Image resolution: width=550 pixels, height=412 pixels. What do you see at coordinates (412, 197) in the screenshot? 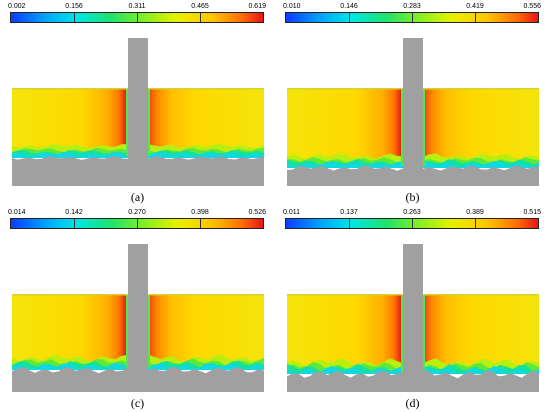
I see `panel-caption: (b)` at bounding box center [412, 197].